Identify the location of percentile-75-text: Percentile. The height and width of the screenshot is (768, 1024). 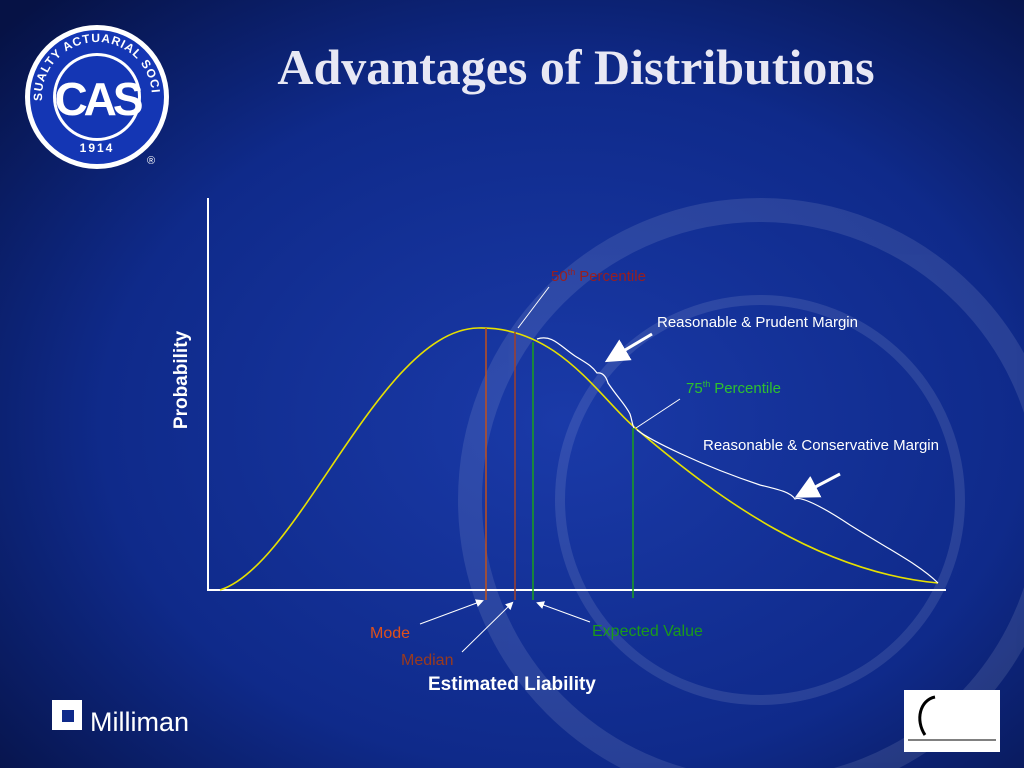
(747, 388).